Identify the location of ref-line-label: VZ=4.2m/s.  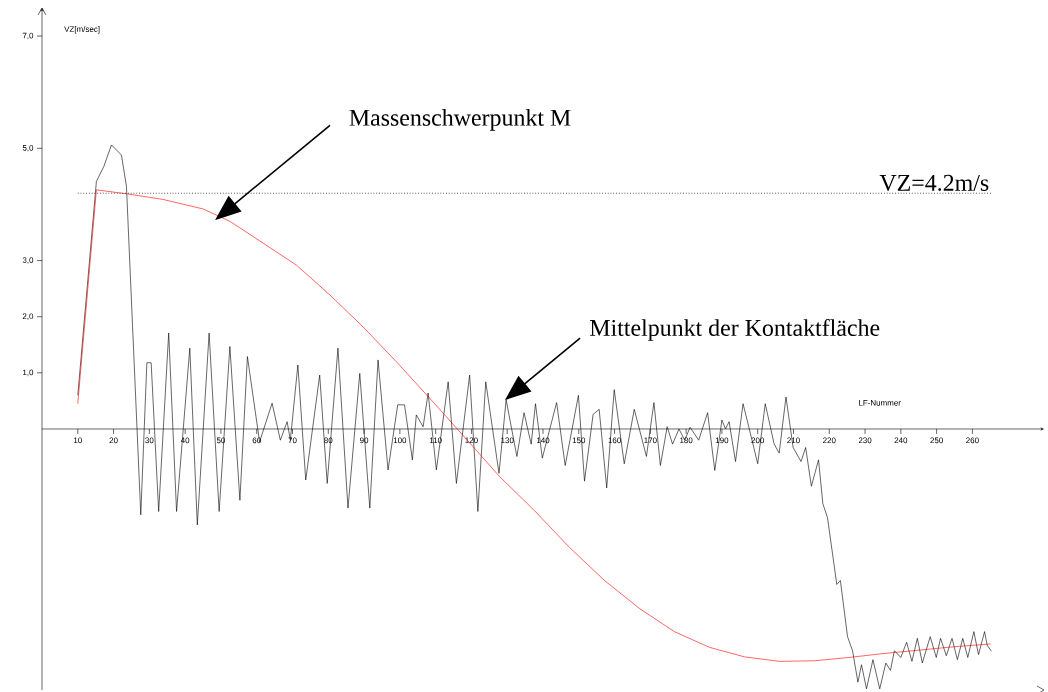
(934, 183).